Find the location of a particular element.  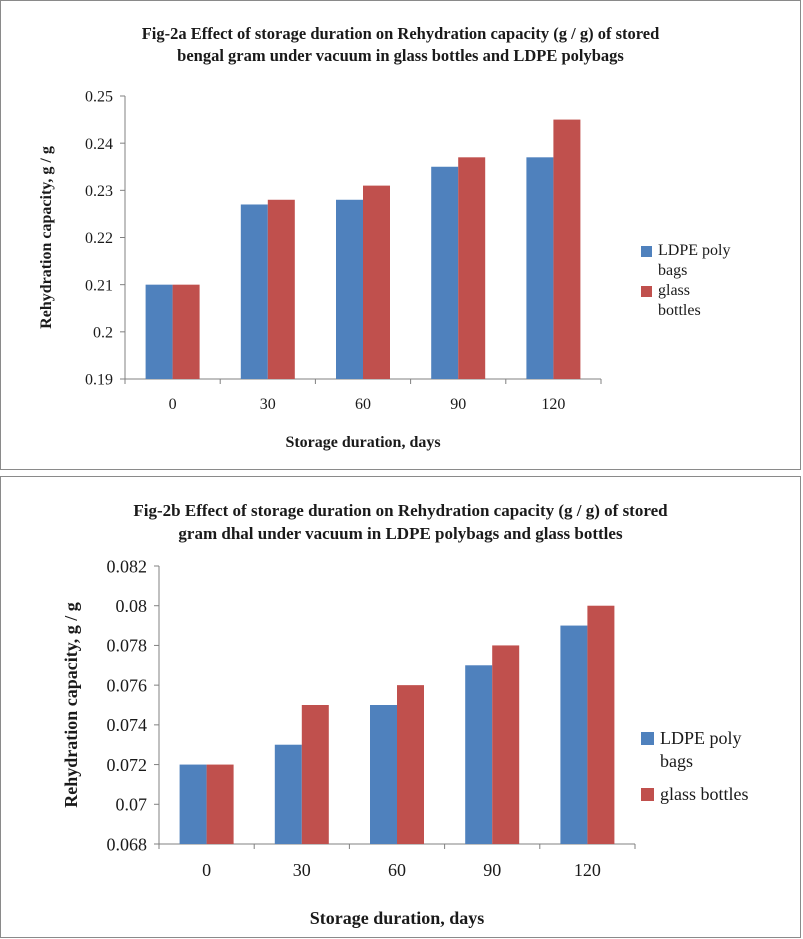

y-tick-label: 0.2 is located at coordinates (103, 332).